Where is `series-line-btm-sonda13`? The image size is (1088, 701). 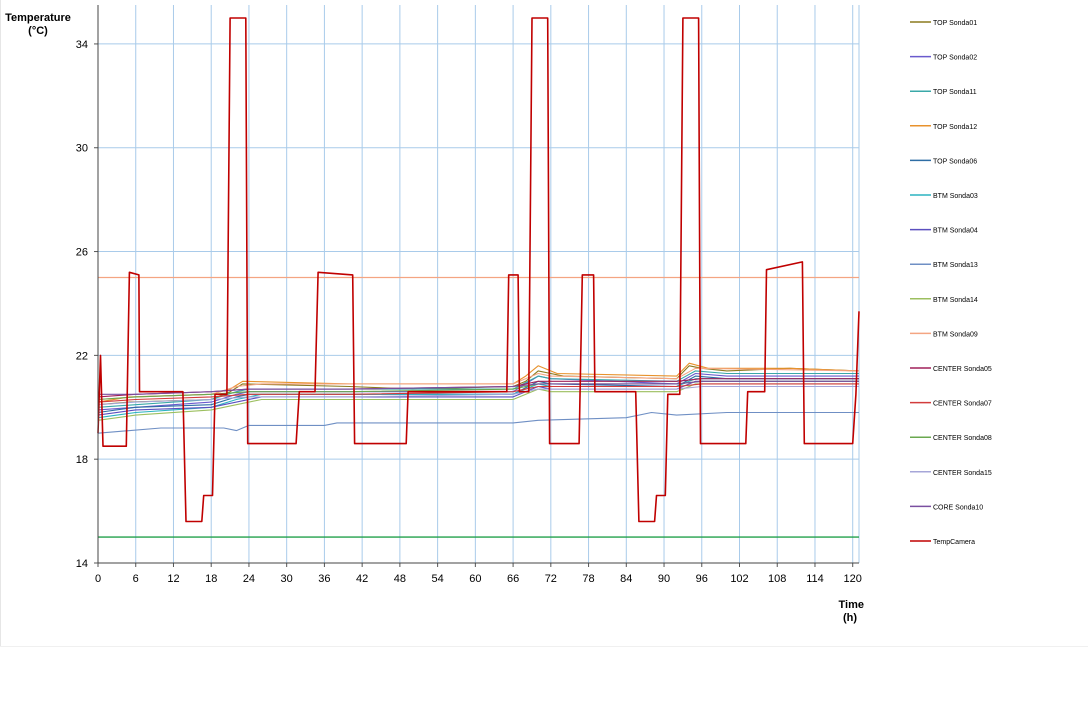
series-line-btm-sonda13 is located at coordinates (478, 422).